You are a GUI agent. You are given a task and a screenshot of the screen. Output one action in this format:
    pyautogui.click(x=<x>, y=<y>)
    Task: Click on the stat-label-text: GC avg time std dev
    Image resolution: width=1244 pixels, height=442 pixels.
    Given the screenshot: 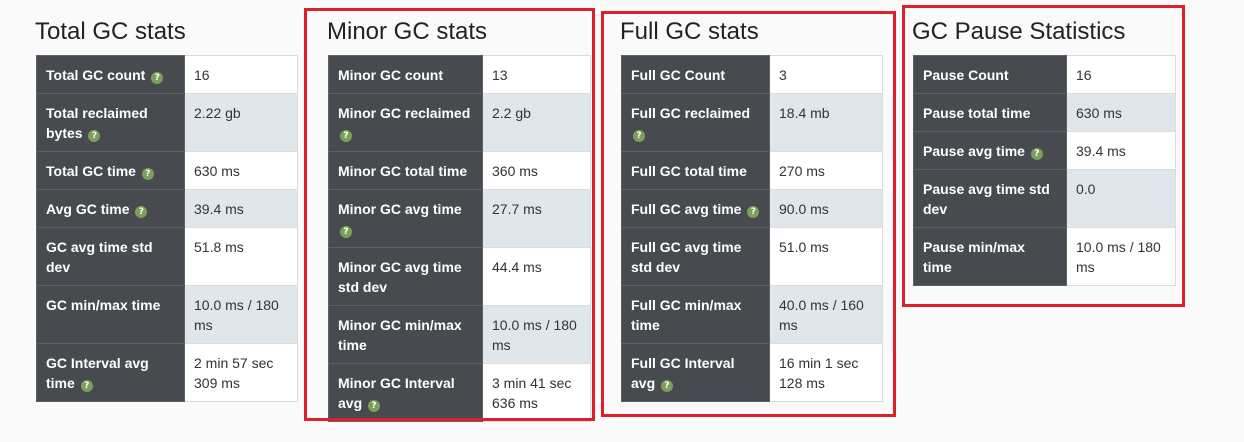 What is the action you would take?
    pyautogui.click(x=99, y=257)
    